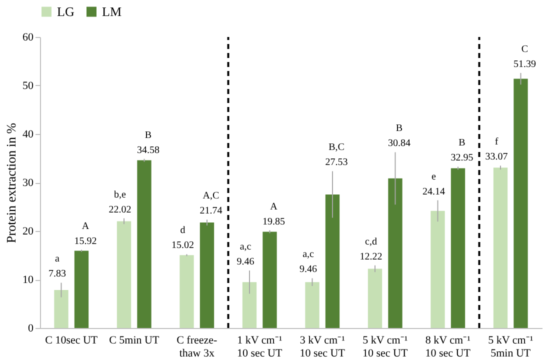  Describe the element at coordinates (28, 86) in the screenshot. I see `y-tick-label: 50` at that location.